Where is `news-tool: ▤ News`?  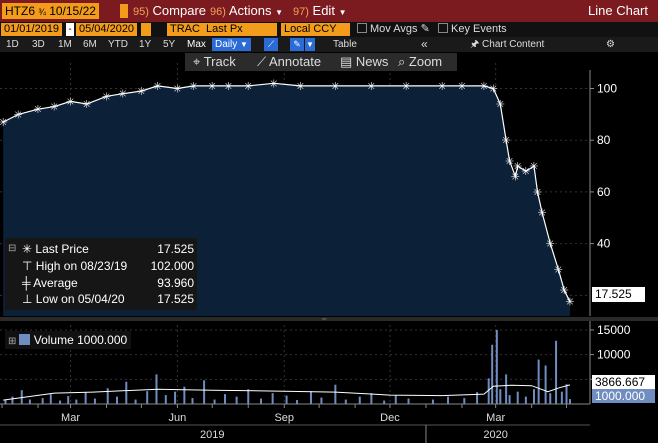
news-tool: ▤ News is located at coordinates (364, 61).